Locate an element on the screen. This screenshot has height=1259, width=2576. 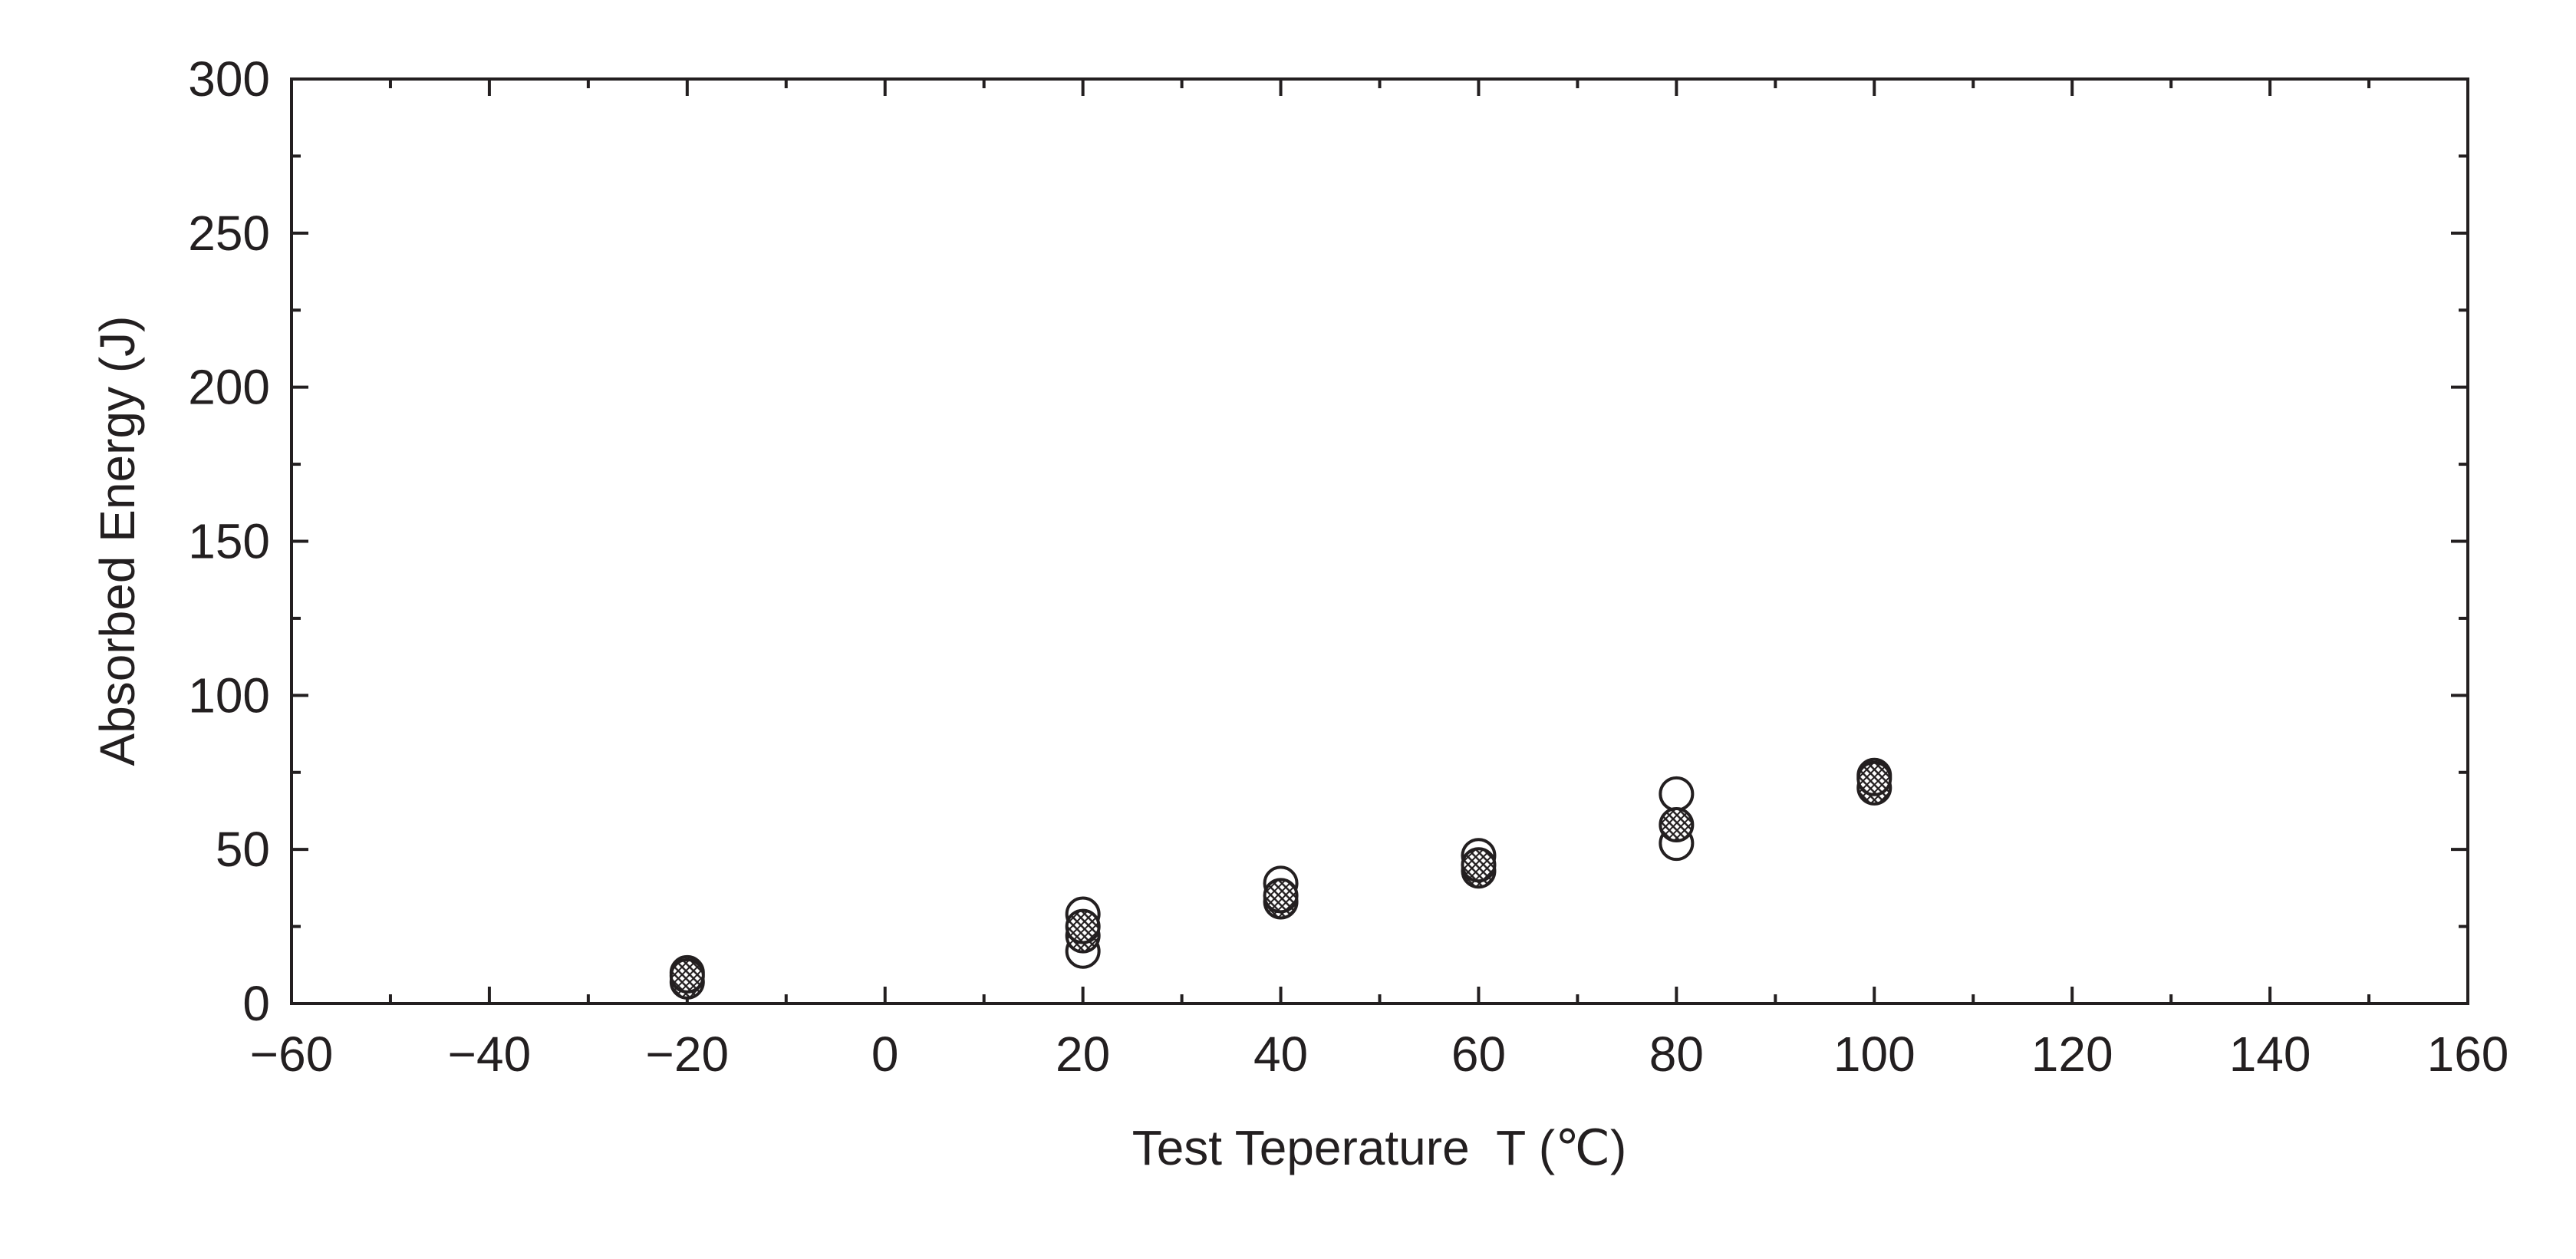
open-circle-point is located at coordinates (1677, 794).